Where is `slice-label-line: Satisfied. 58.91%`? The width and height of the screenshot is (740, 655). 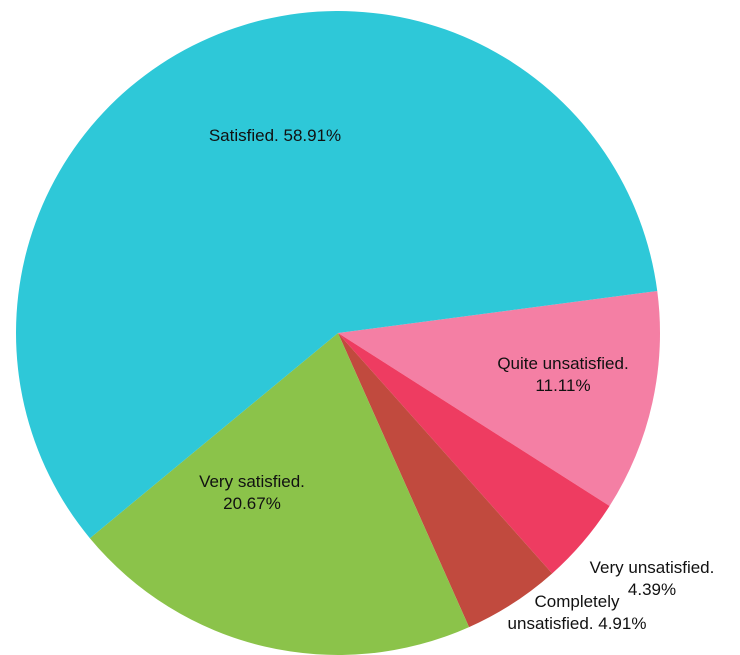
slice-label-line: Satisfied. 58.91% is located at coordinates (275, 135).